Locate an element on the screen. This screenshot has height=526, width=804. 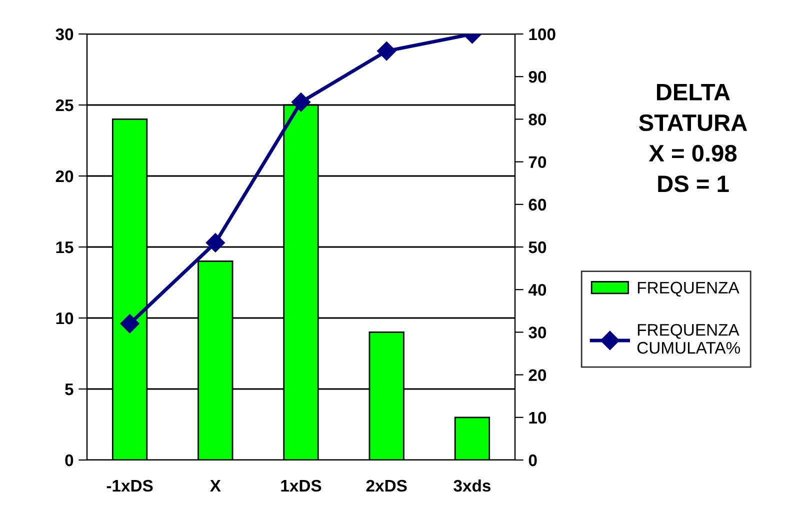
y-tick-label: 20 is located at coordinates (65, 176).